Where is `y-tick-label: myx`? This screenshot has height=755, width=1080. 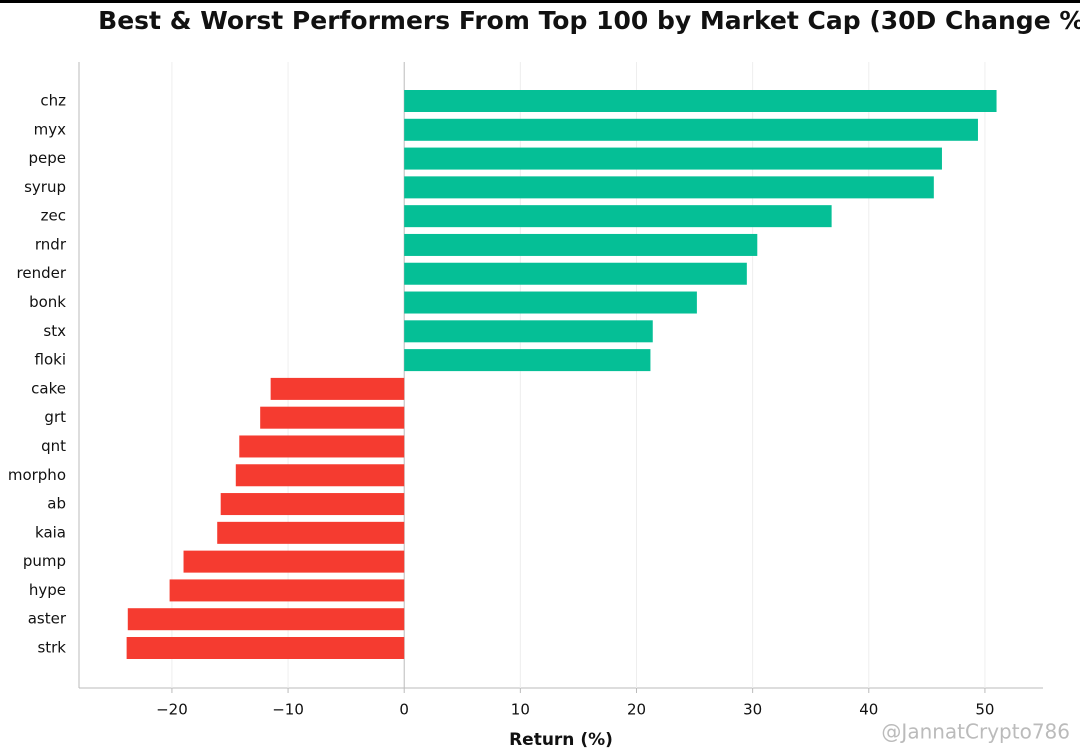
y-tick-label: myx is located at coordinates (50, 129).